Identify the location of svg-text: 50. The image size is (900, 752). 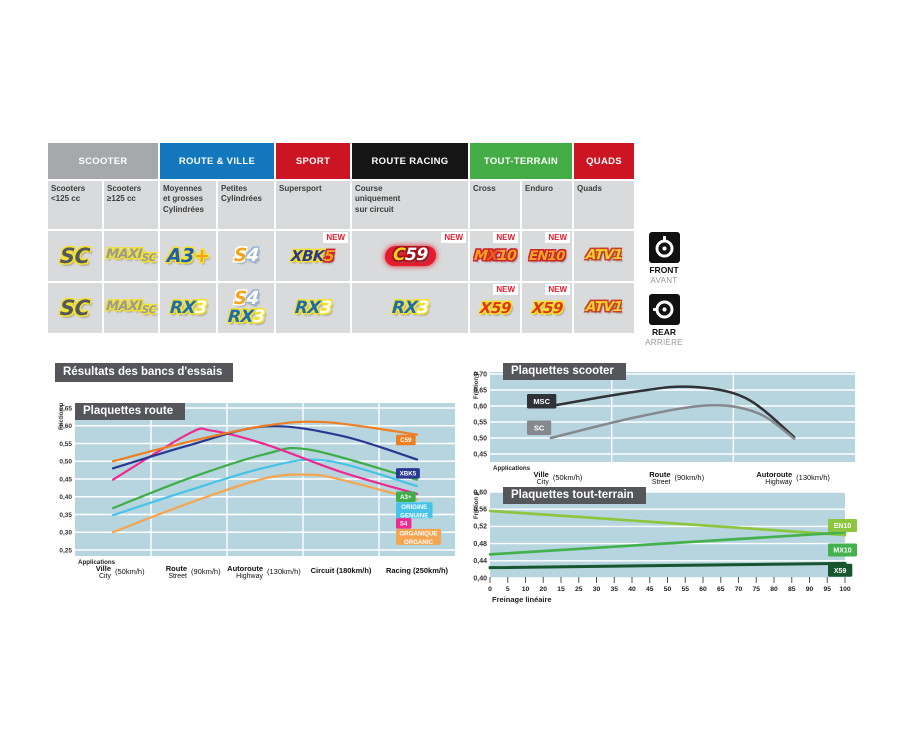
(668, 589).